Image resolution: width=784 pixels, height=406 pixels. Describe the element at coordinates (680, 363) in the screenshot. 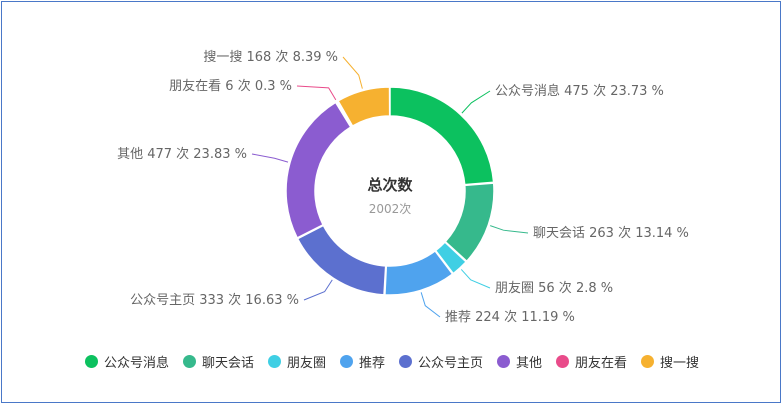

I see `legend-label: 搜一搜` at that location.